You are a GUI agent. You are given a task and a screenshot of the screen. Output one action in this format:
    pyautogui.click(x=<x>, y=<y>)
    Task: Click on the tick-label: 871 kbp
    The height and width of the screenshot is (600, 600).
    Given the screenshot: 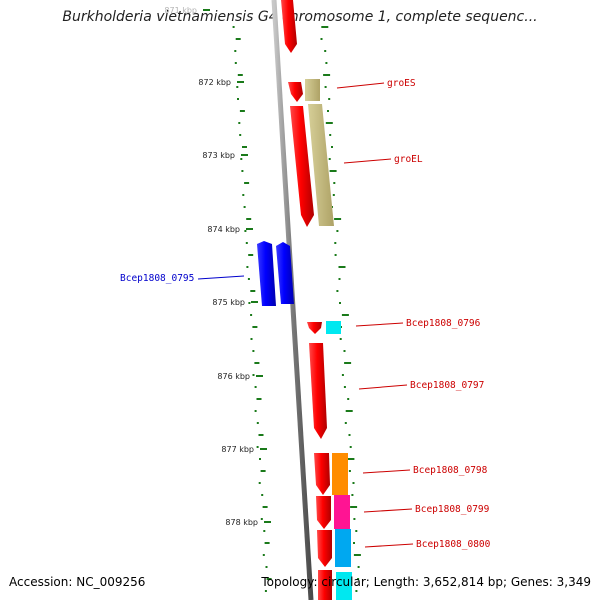 What is the action you would take?
    pyautogui.click(x=180, y=10)
    